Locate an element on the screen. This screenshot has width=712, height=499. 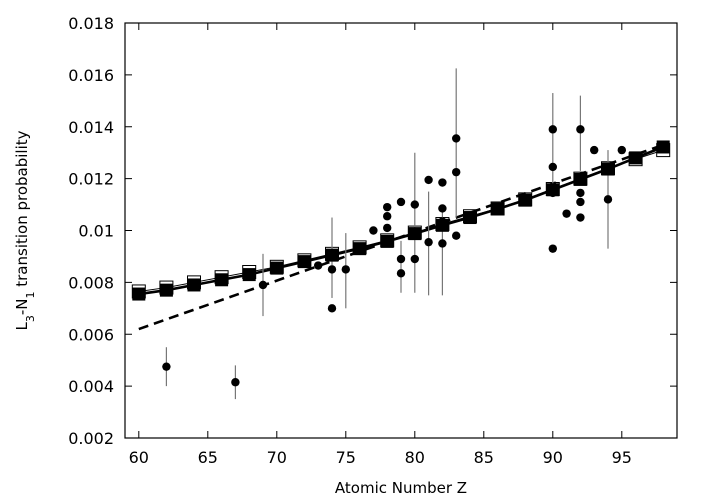
y-tick-label: 0.018 is located at coordinates (91, 23).